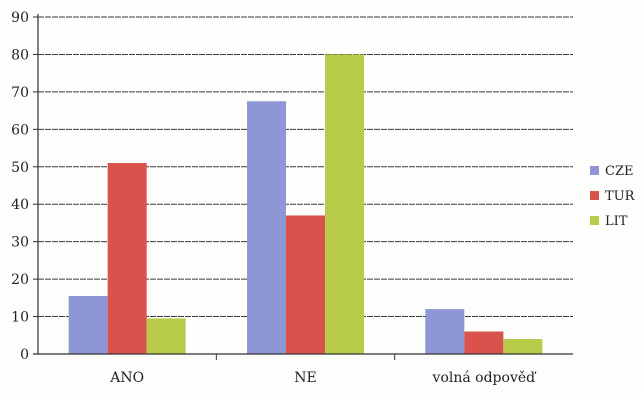  Describe the element at coordinates (20, 168) in the screenshot. I see `y-tick-label: 50` at that location.